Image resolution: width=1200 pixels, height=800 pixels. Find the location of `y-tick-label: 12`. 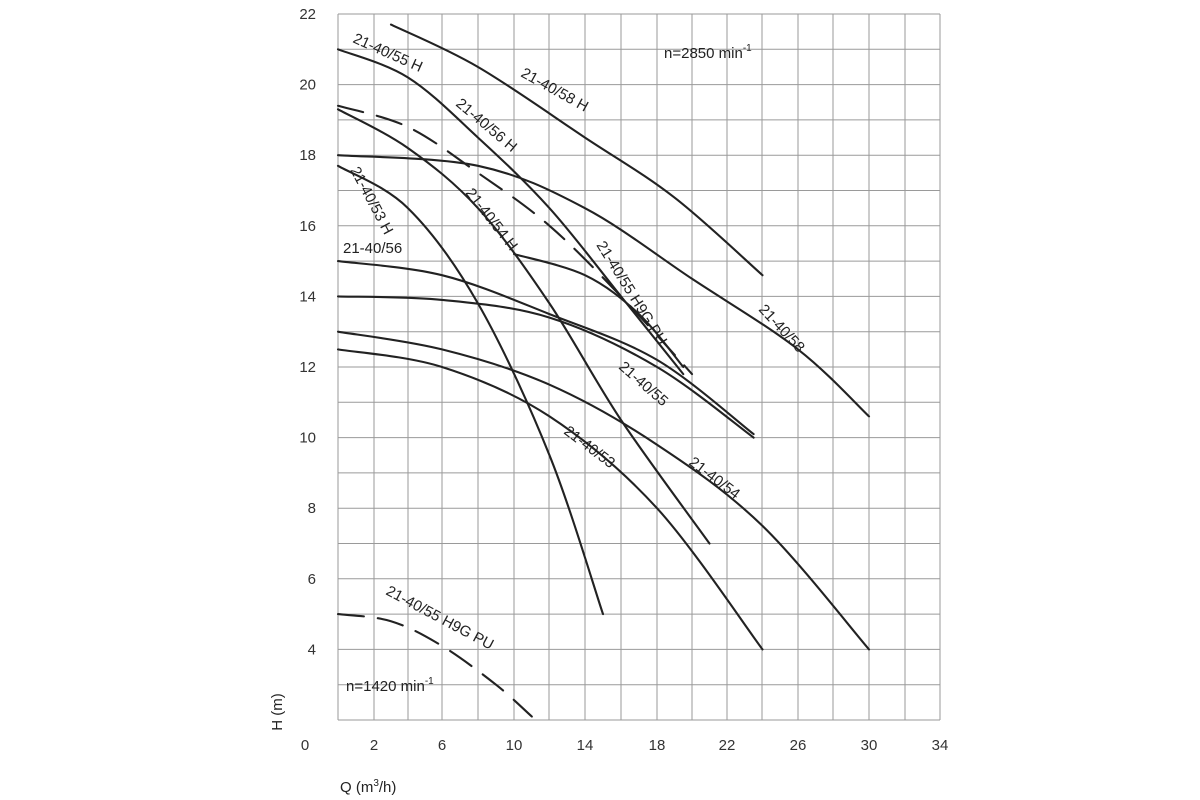

y-tick-label: 12 is located at coordinates (307, 367).